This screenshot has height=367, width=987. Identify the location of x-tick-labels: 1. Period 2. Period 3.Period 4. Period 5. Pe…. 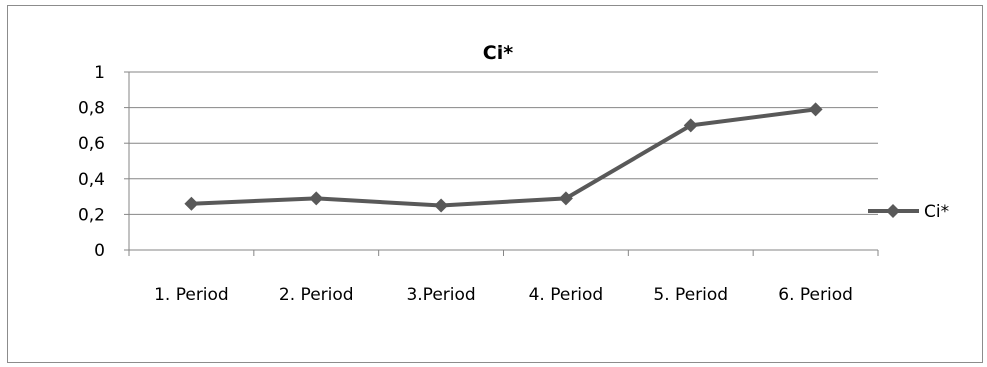
(503, 295).